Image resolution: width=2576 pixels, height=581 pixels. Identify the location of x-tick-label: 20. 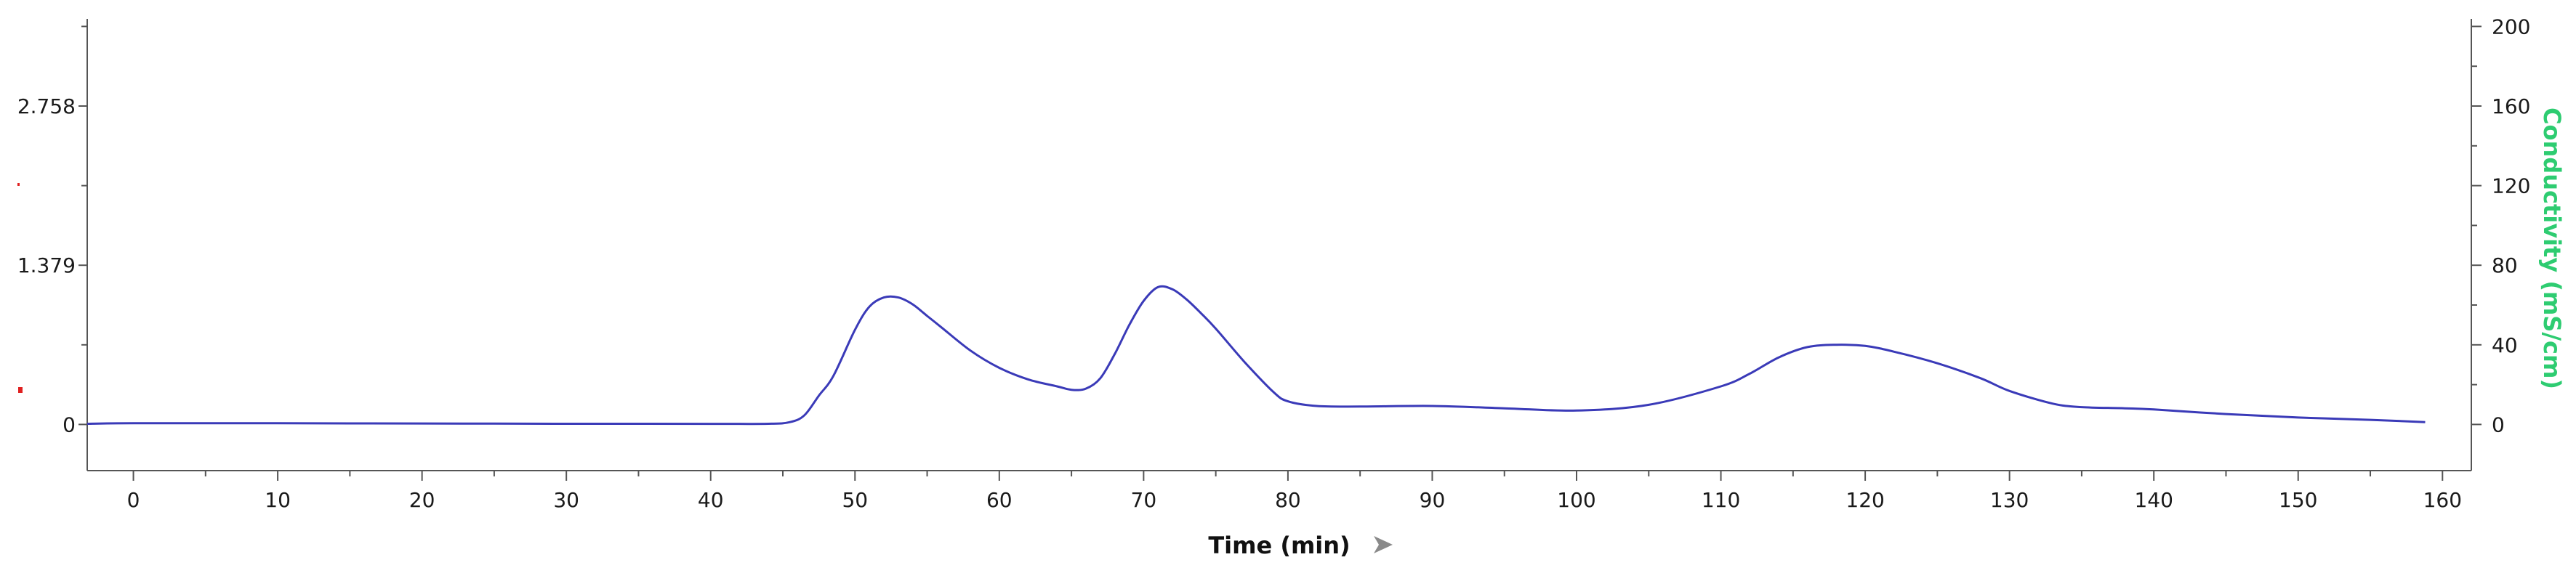
(422, 500).